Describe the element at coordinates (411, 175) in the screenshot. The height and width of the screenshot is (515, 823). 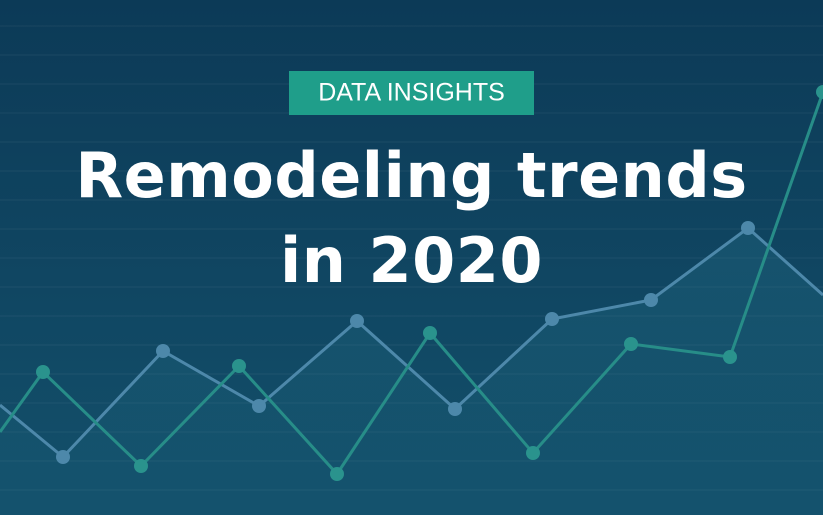
I see `title-line: Remodeling trends` at that location.